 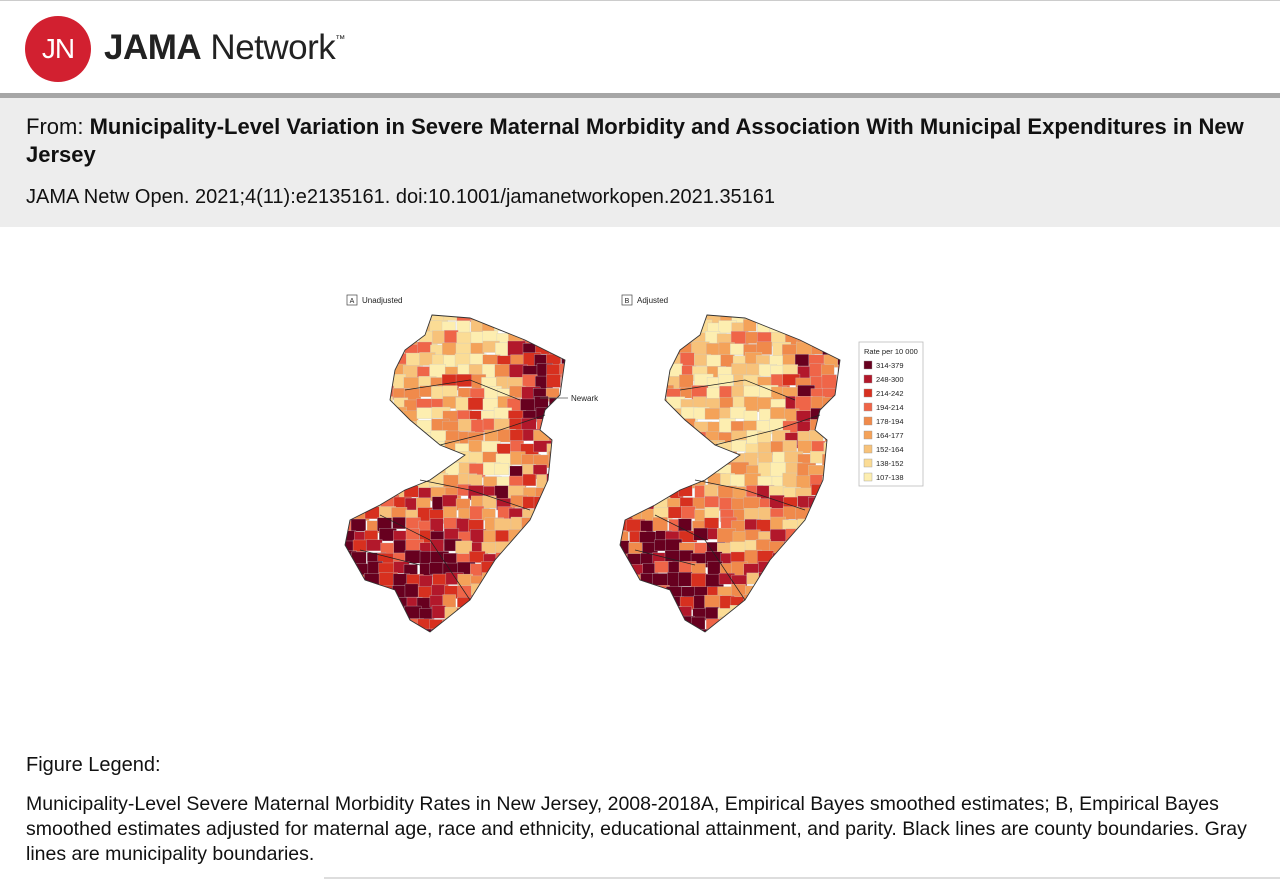 I want to click on logo: JN, so click(x=58, y=49).